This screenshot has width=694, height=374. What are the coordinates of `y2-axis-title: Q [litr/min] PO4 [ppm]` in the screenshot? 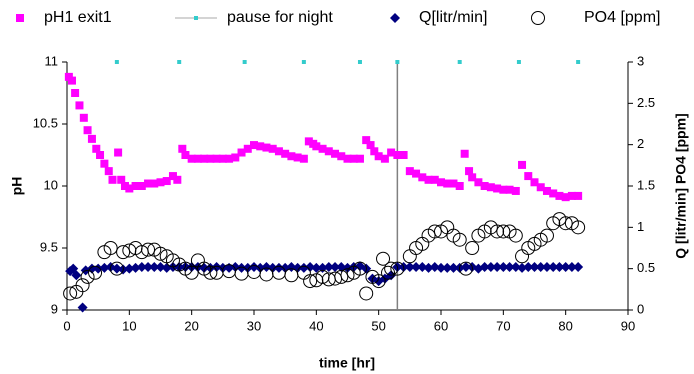 It's located at (681, 185).